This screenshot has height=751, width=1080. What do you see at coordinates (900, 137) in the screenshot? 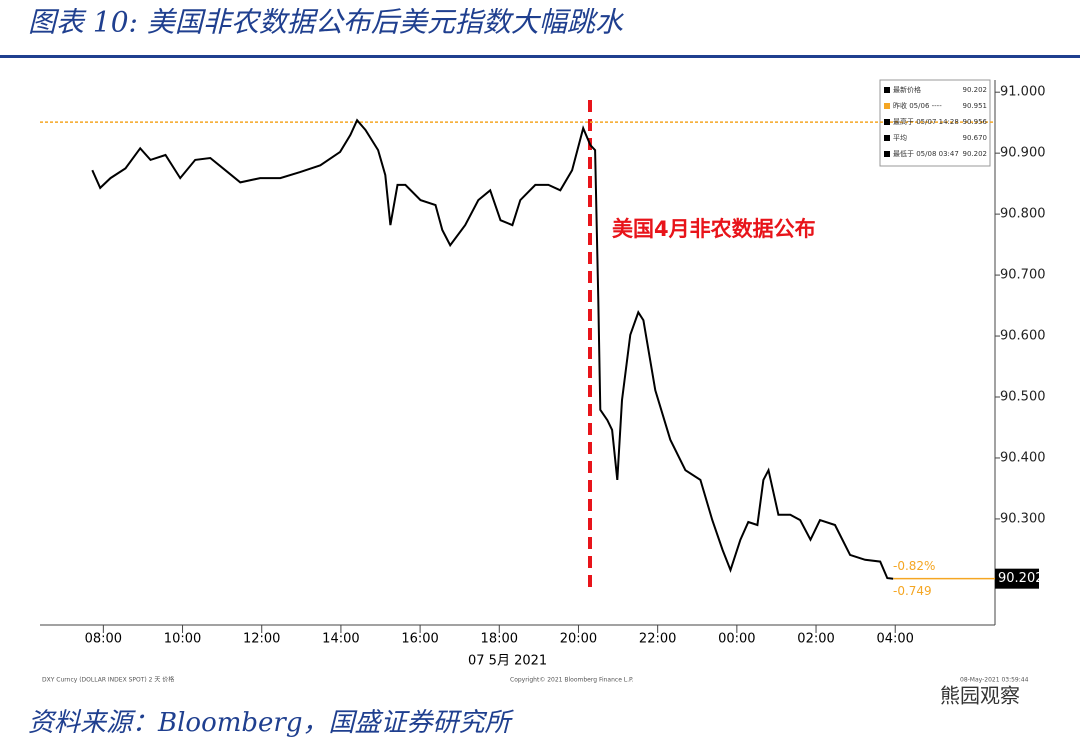
I see `legend-label: 平均` at bounding box center [900, 137].